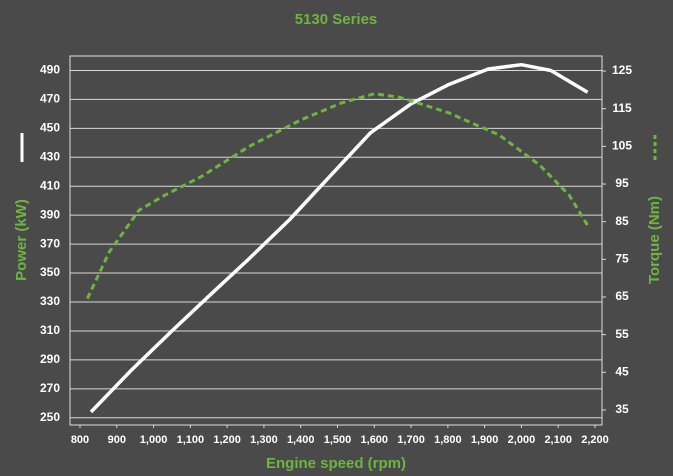  I want to click on y-tick-label: 270, so click(50, 388).